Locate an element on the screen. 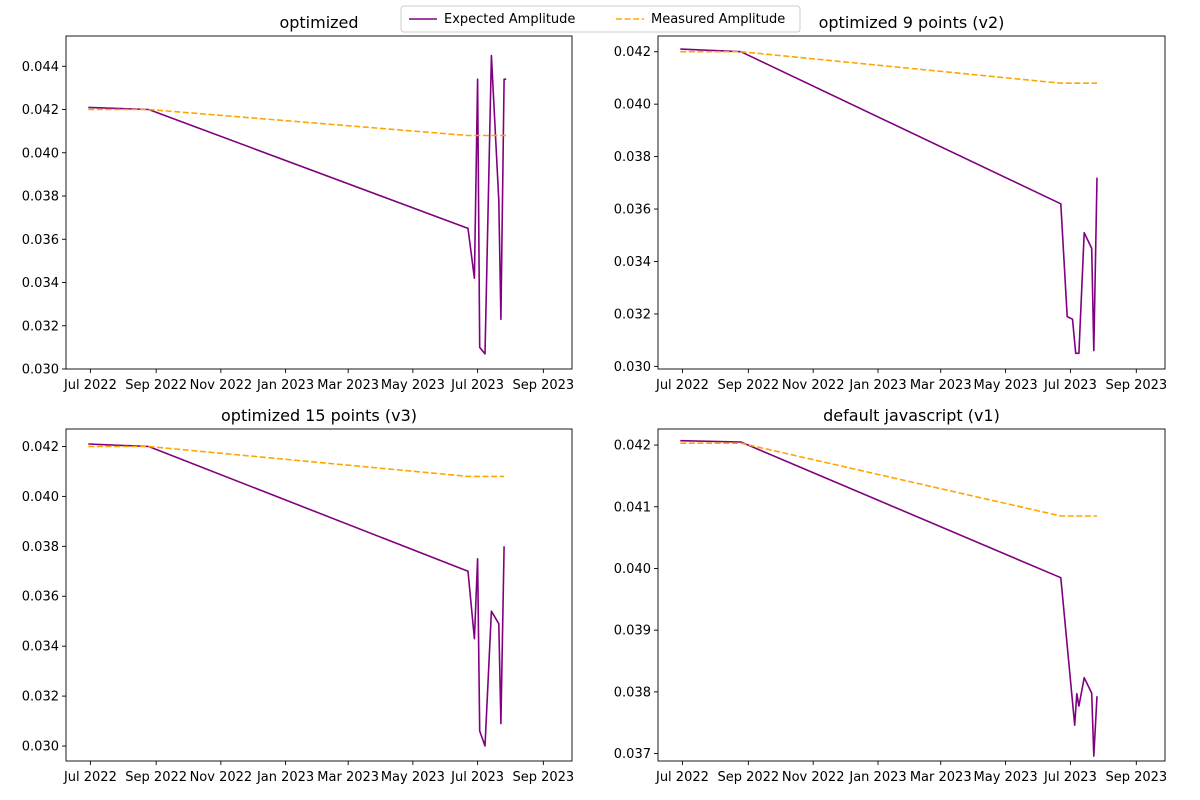 This screenshot has width=1200, height=800. y-tick-label: 0.041 is located at coordinates (632, 507).